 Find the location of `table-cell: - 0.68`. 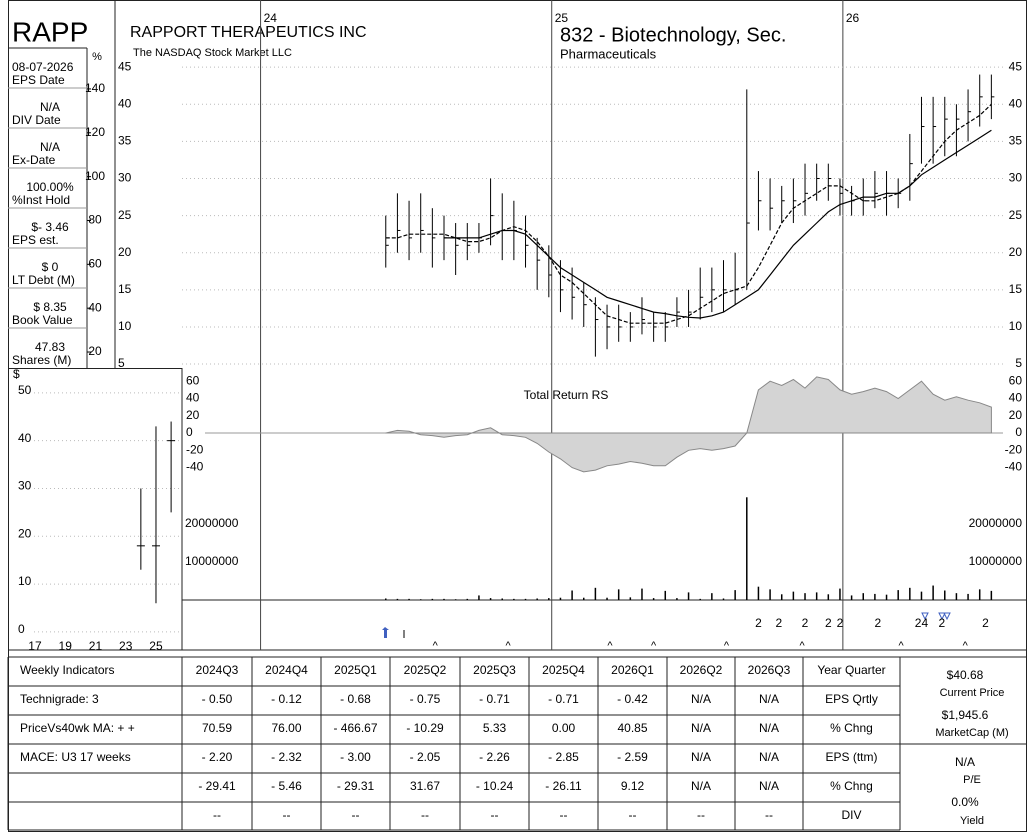

table-cell: - 0.68 is located at coordinates (355, 699).